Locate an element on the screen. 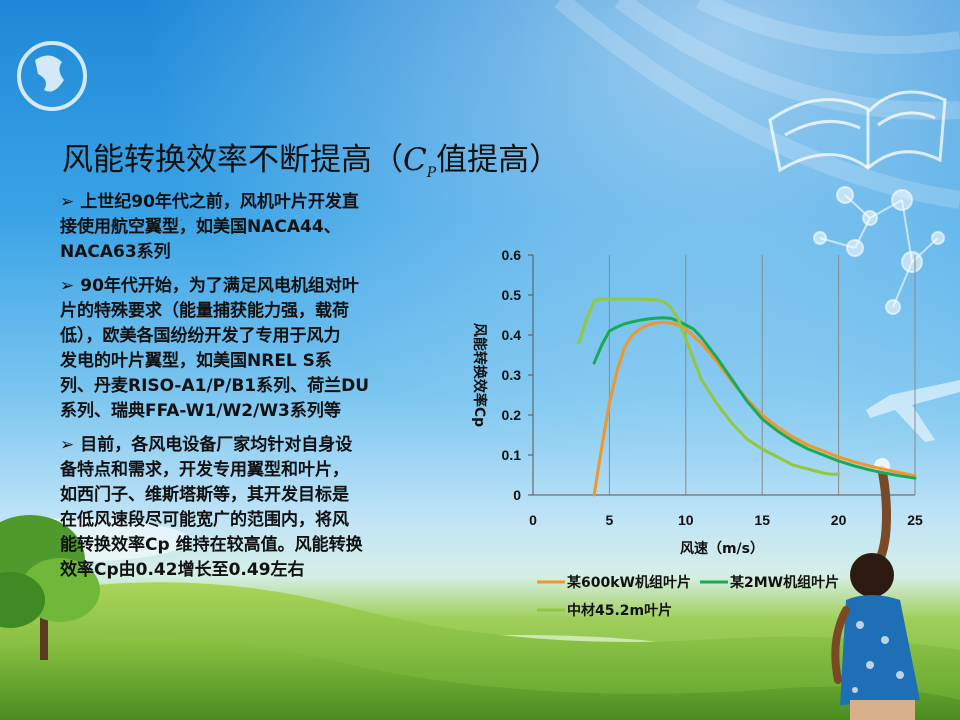 The height and width of the screenshot is (720, 960). x-tick-label: 5 is located at coordinates (610, 520).